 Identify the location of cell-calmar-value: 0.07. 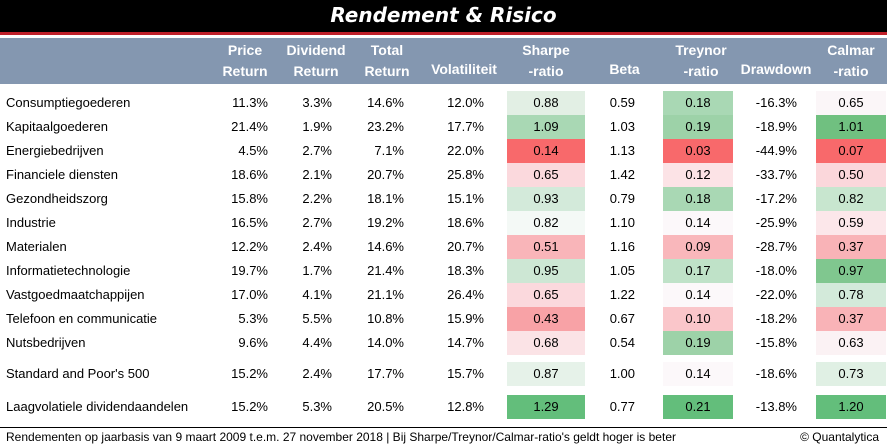
(851, 150).